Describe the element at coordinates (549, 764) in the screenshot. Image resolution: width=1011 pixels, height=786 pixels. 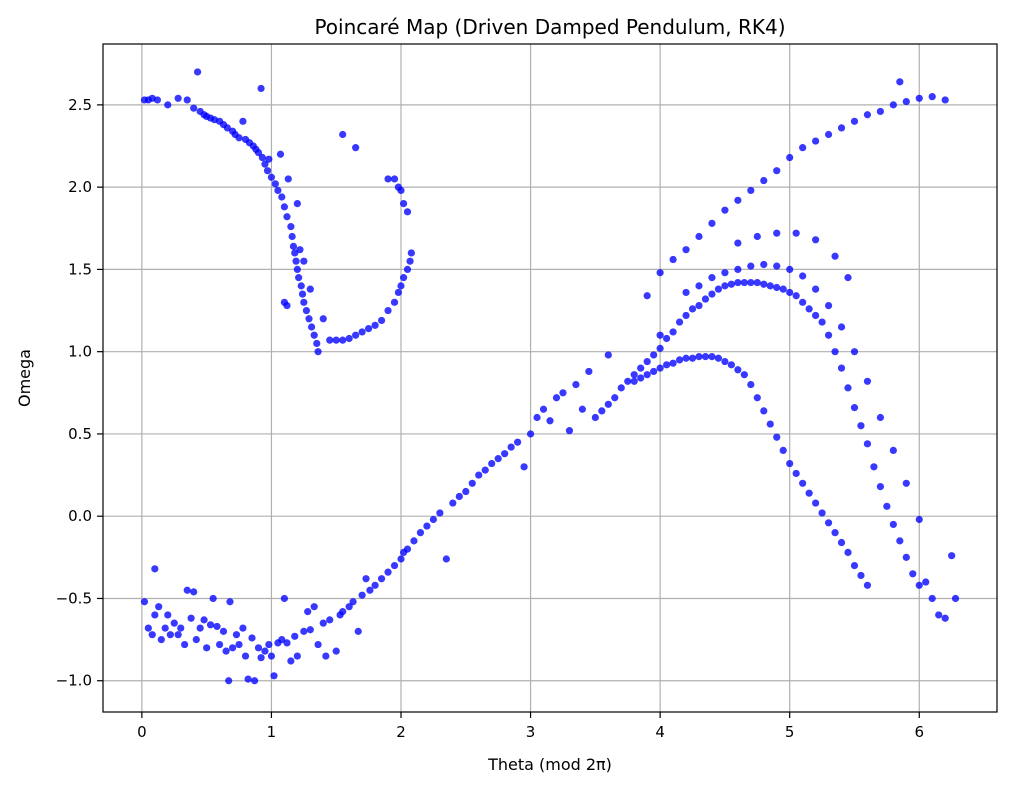
I see `x-axis-label: Theta (mod 2π)` at that location.